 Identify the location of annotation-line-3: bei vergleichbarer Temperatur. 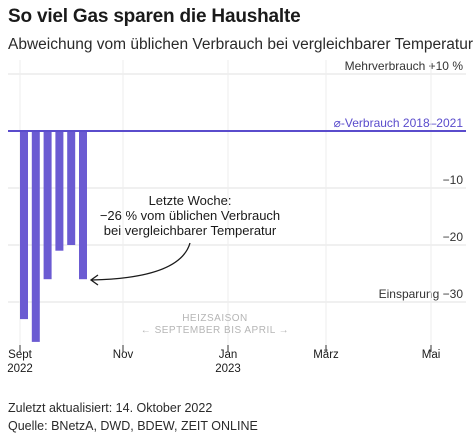
(190, 230).